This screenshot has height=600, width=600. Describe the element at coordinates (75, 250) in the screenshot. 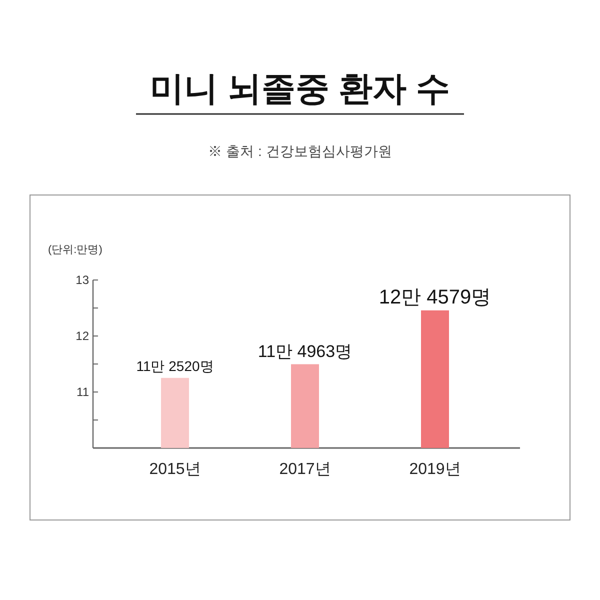

I see `y-axis-title: (단위:만명)` at that location.